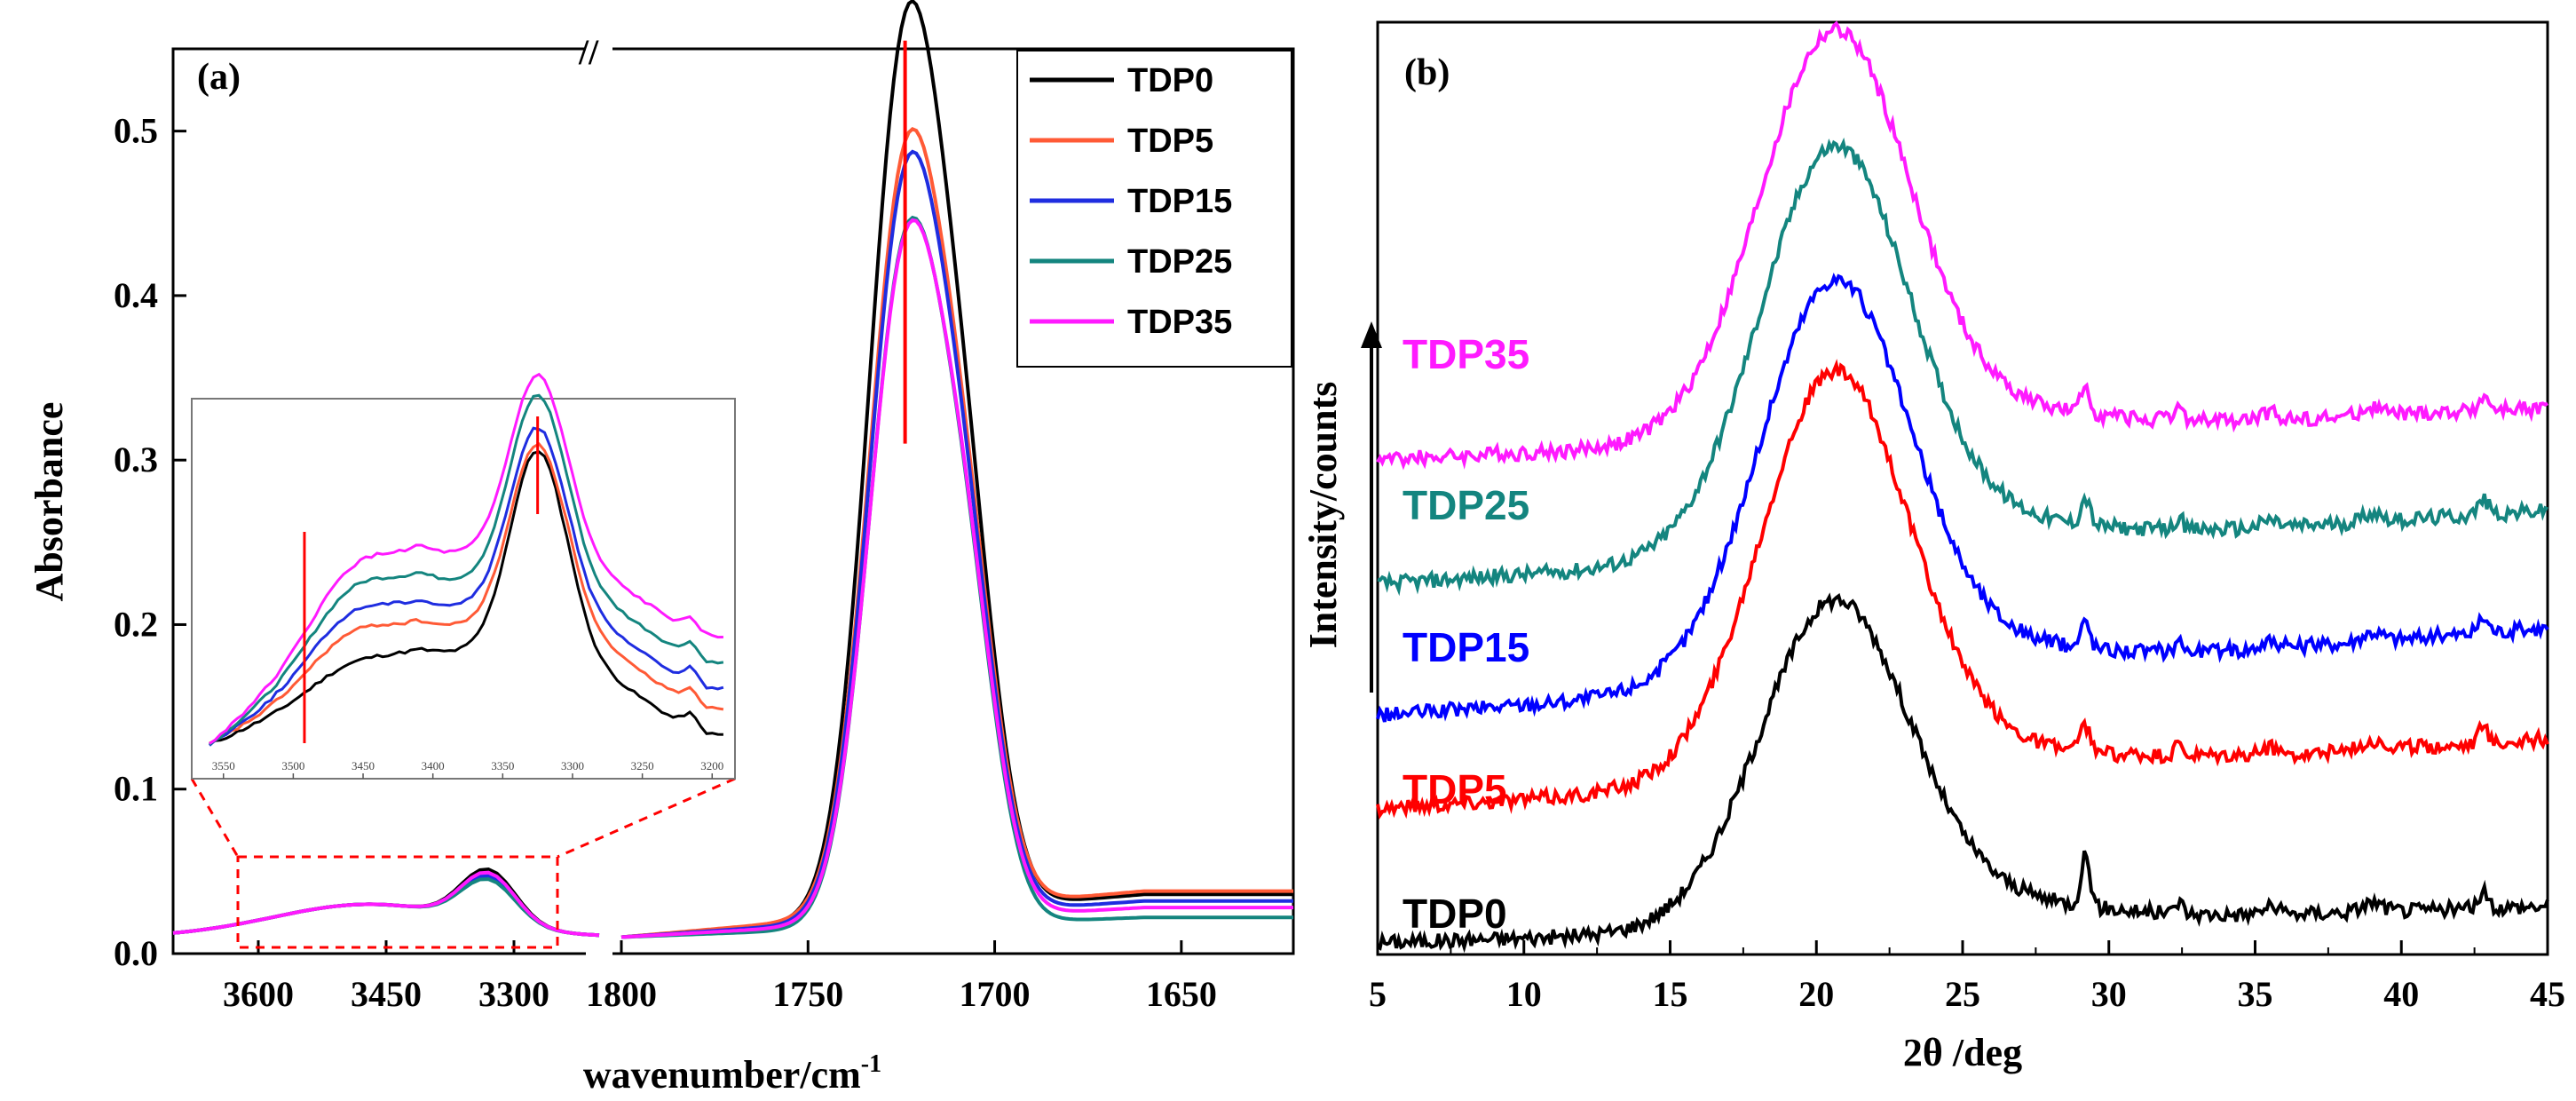 This screenshot has width=2576, height=1101. I want to click on x-tick-label: 30, so click(2109, 994).